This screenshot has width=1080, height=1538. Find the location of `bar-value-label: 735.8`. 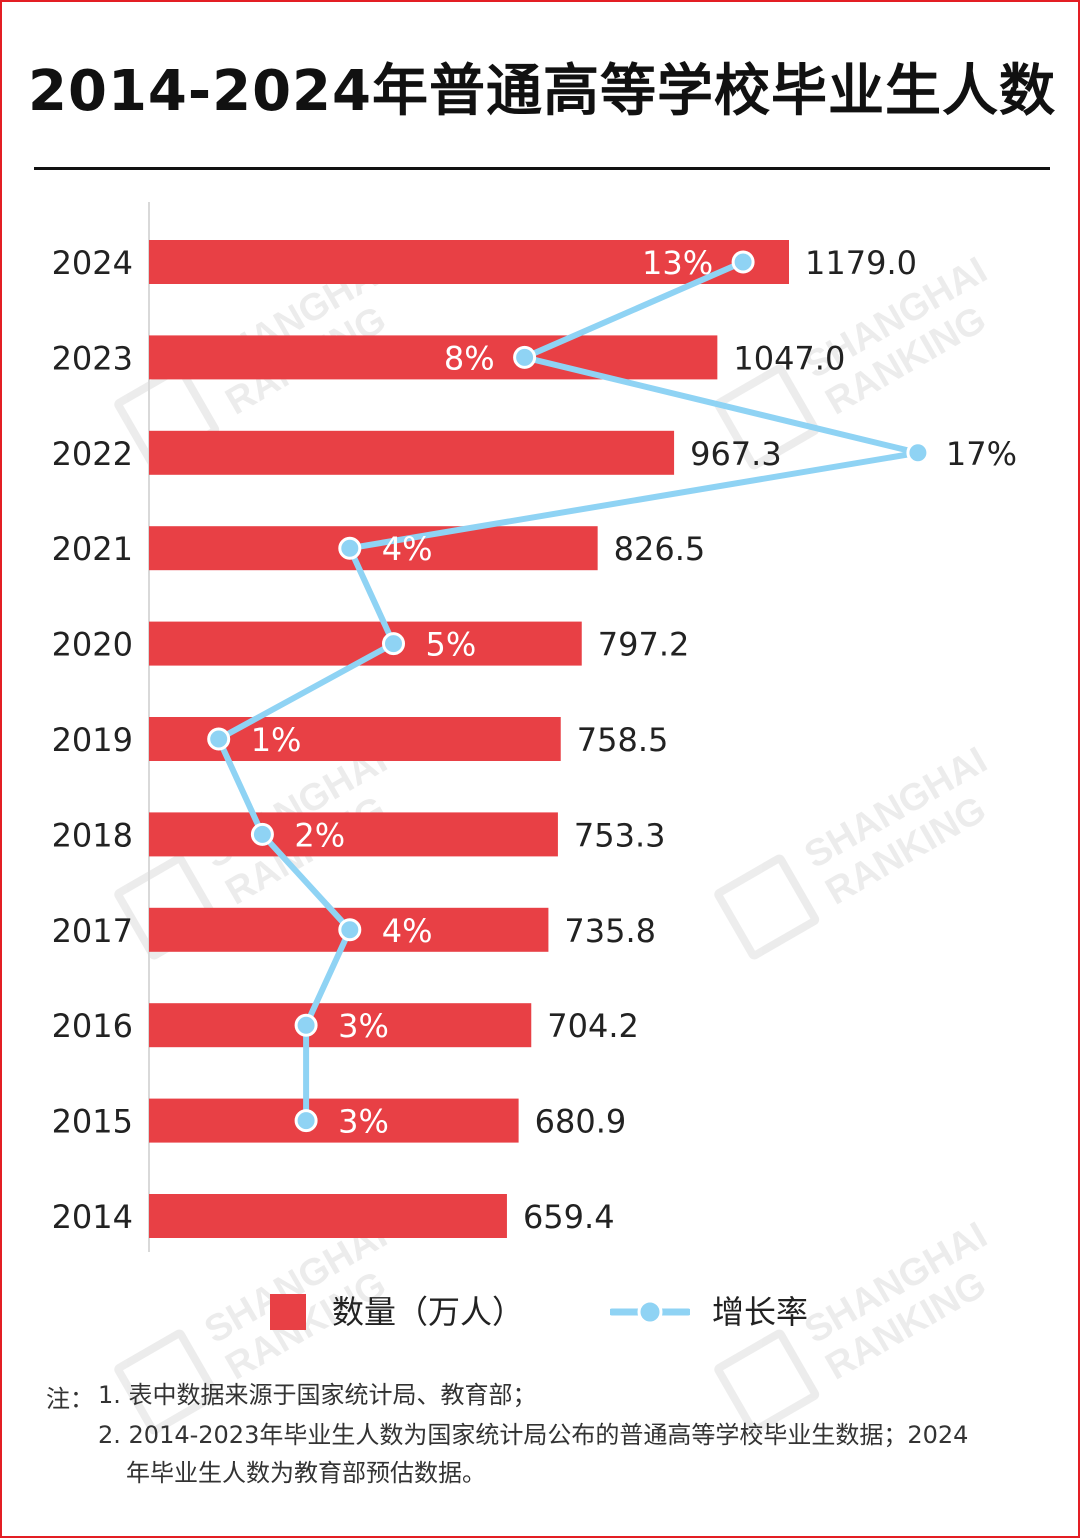

bar-value-label: 735.8 is located at coordinates (610, 931).